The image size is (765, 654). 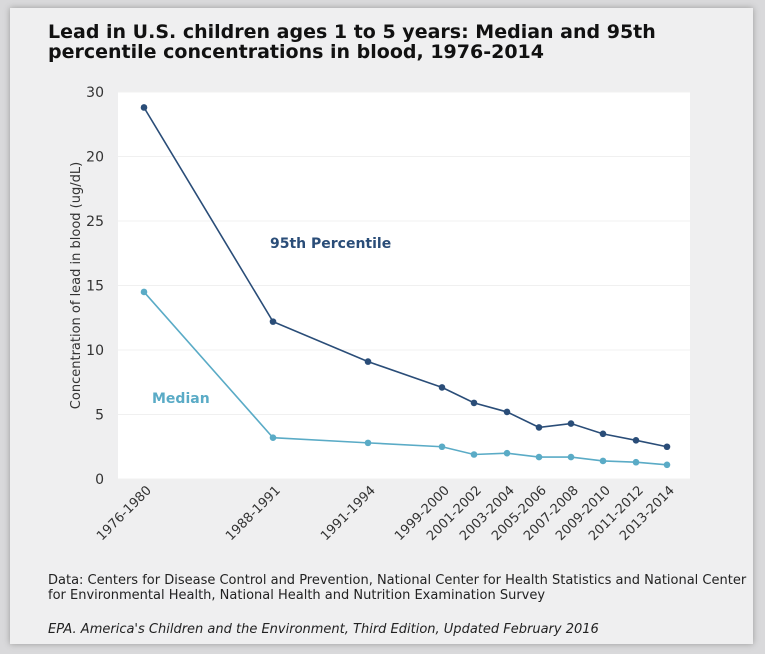 What do you see at coordinates (95, 158) in the screenshot?
I see `y-tick-label: 20` at bounding box center [95, 158].